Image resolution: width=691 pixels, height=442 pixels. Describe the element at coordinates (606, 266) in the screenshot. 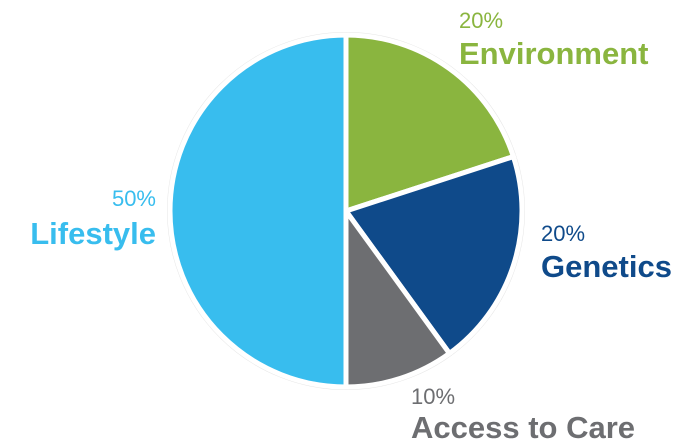

I see `slice-label-genetics: Genetics` at that location.